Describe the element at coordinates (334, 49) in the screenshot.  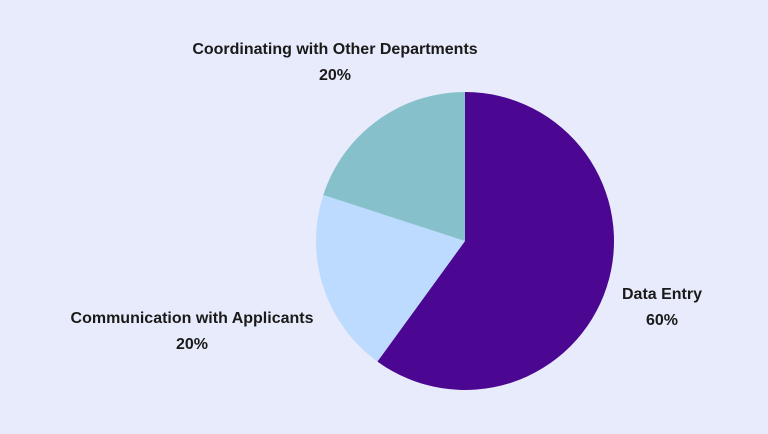
I see `slice-label-coordinating: Coordinating with Other Departments` at that location.